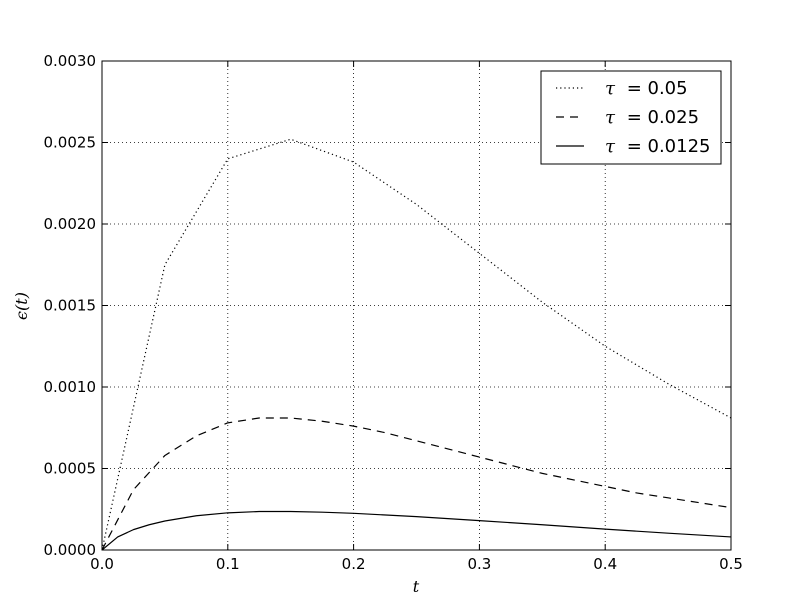  Describe the element at coordinates (70, 306) in the screenshot. I see `y-tick-label: 0.0015` at that location.